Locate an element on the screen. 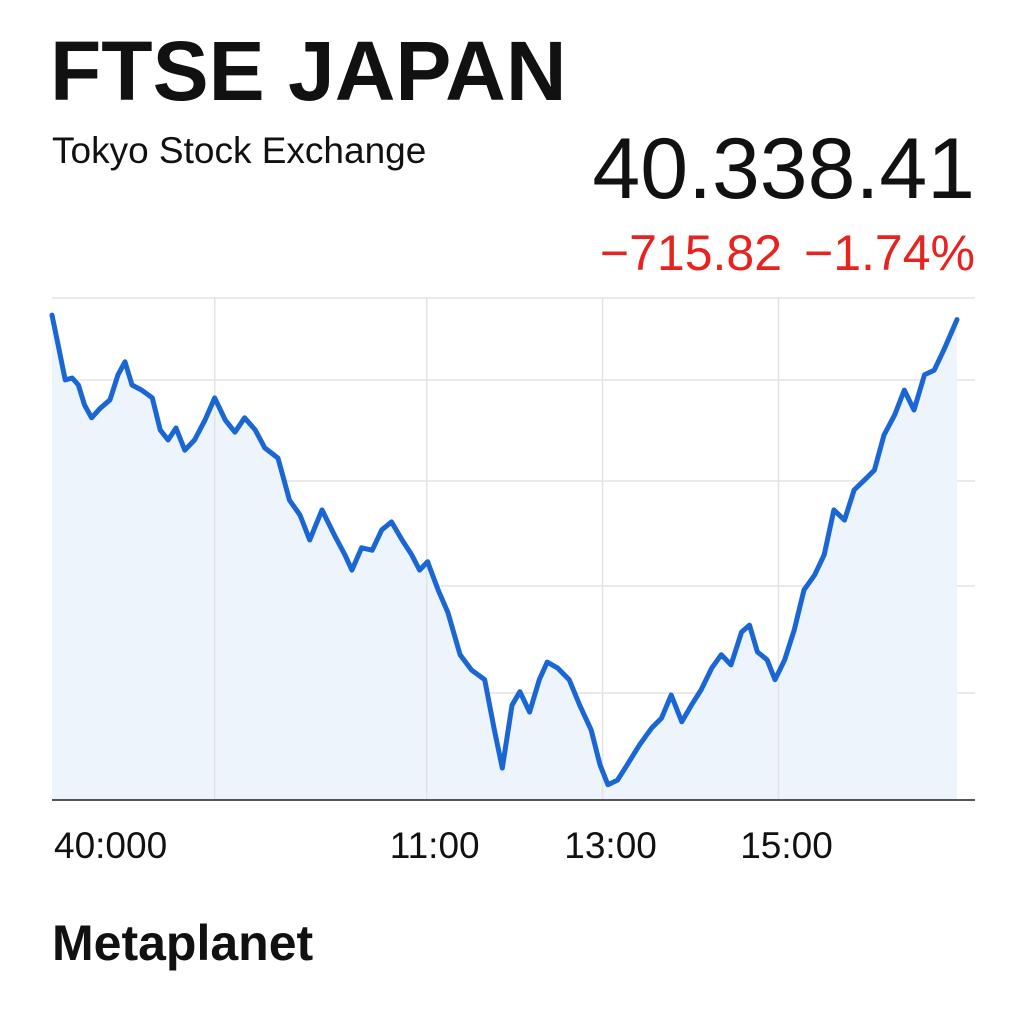 The height and width of the screenshot is (1024, 1024). x-tick-label: 40:000 is located at coordinates (110, 845).